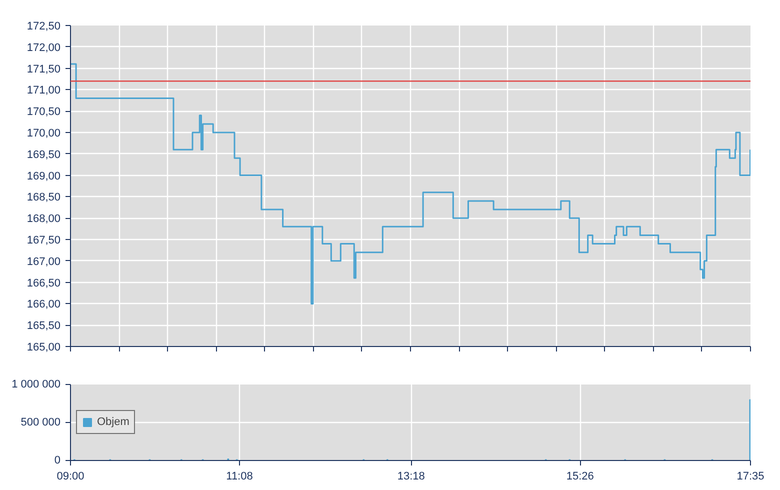 Image resolution: width=780 pixels, height=490 pixels. What do you see at coordinates (43, 326) in the screenshot?
I see `y-tick-label: 165,50` at bounding box center [43, 326].